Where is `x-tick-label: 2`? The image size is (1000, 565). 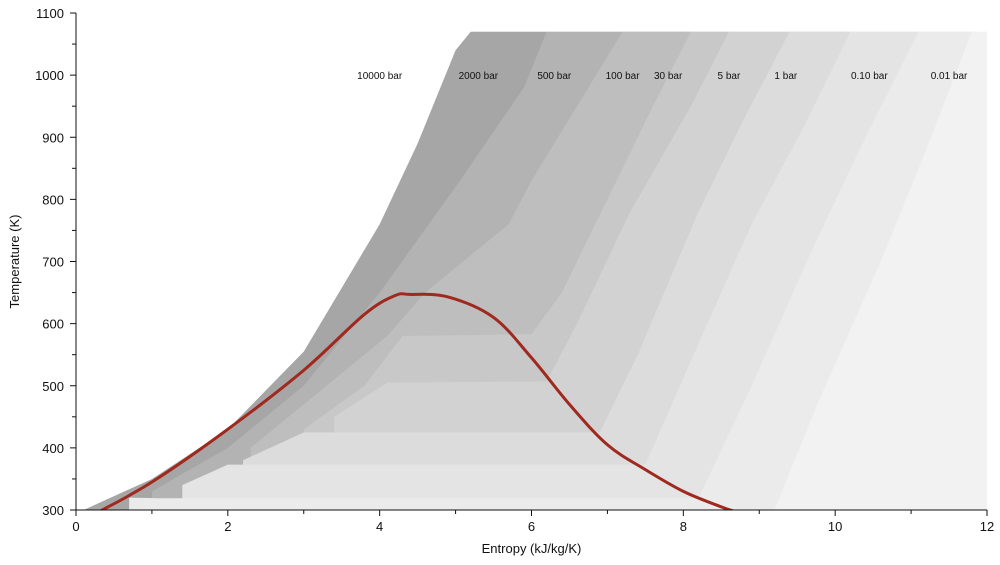
x-tick-label: 2 is located at coordinates (227, 526).